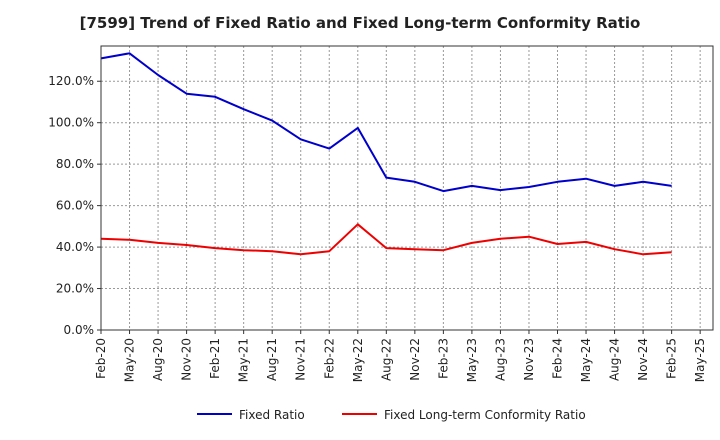  What do you see at coordinates (443, 358) in the screenshot?
I see `x-tick-label: Feb-23` at bounding box center [443, 358].